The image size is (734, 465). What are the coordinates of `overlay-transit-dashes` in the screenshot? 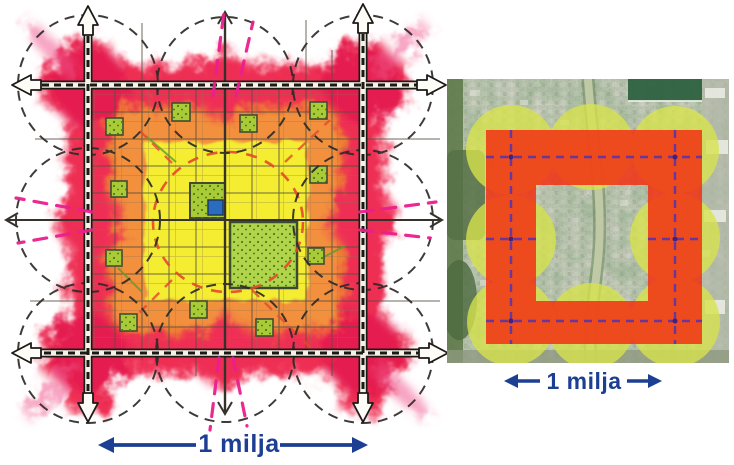 It's located at (594, 237).